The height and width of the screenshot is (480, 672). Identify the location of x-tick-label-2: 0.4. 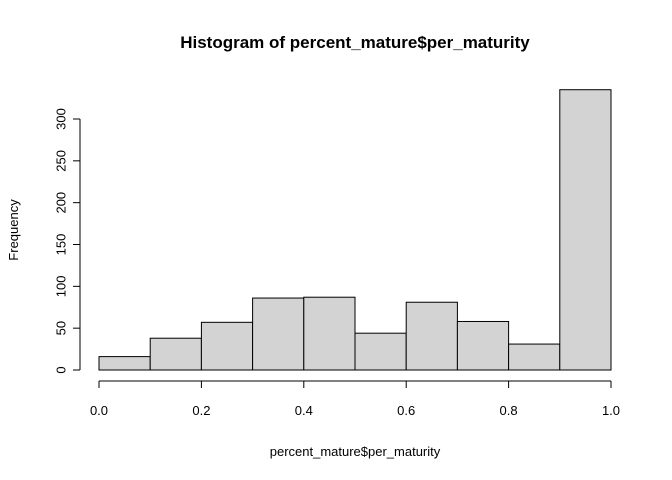
(304, 410).